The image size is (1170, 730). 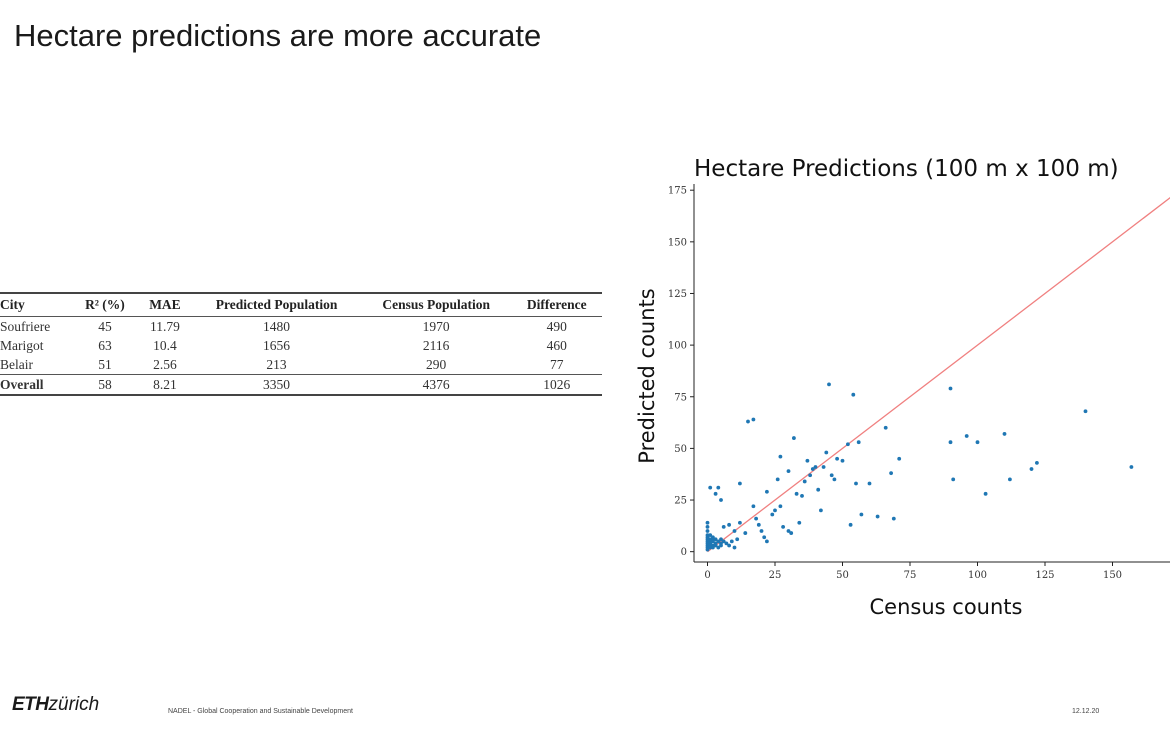 What do you see at coordinates (25, 326) in the screenshot?
I see `cell-city: Soufriere` at bounding box center [25, 326].